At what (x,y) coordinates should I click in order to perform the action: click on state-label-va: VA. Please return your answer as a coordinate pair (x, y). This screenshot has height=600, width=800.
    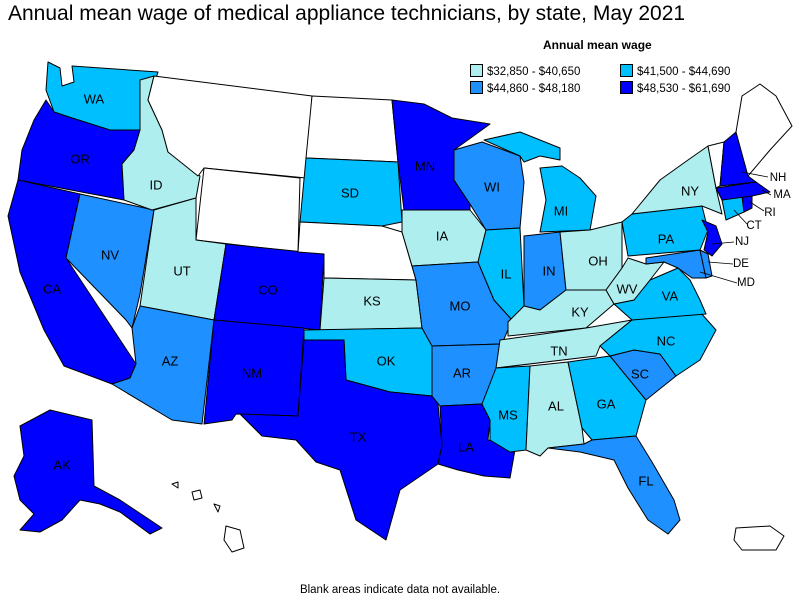
    Looking at the image, I should click on (670, 295).